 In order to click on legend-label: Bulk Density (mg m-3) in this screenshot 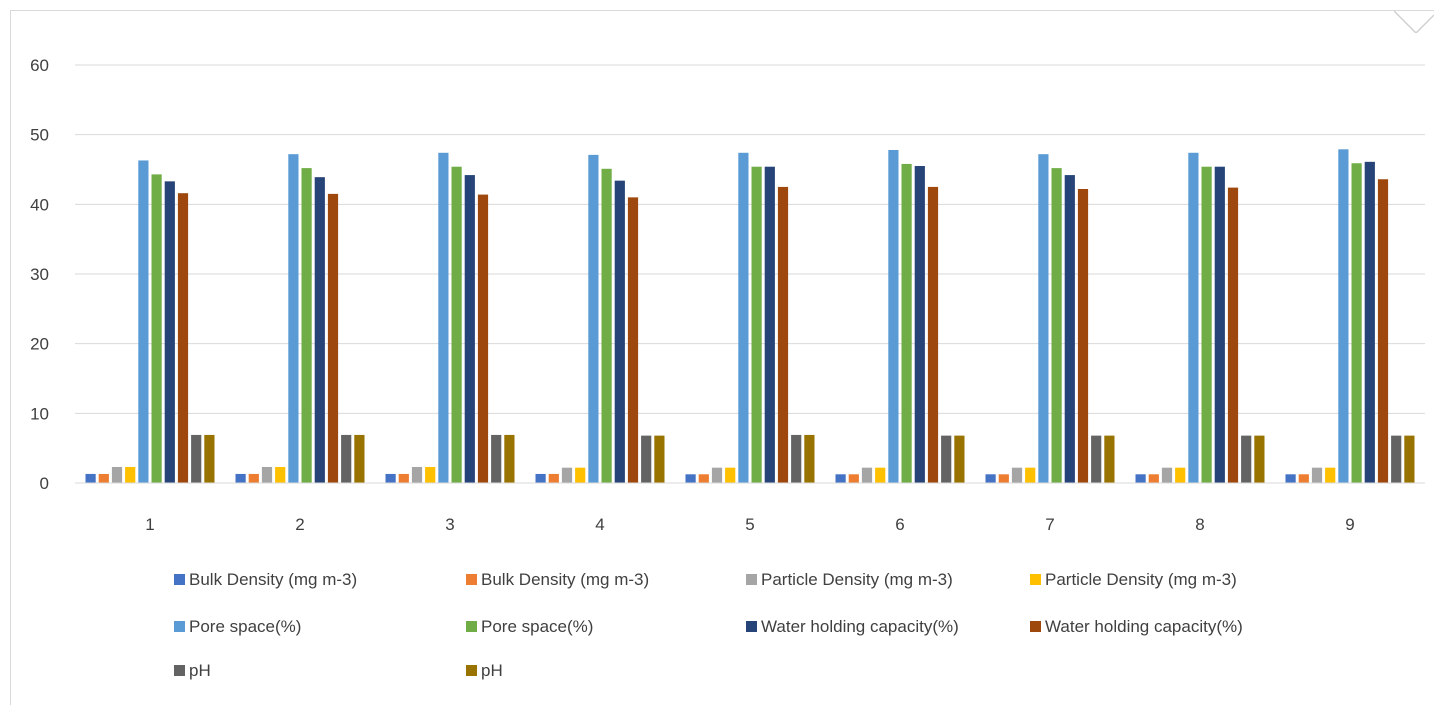, I will do `click(565, 579)`.